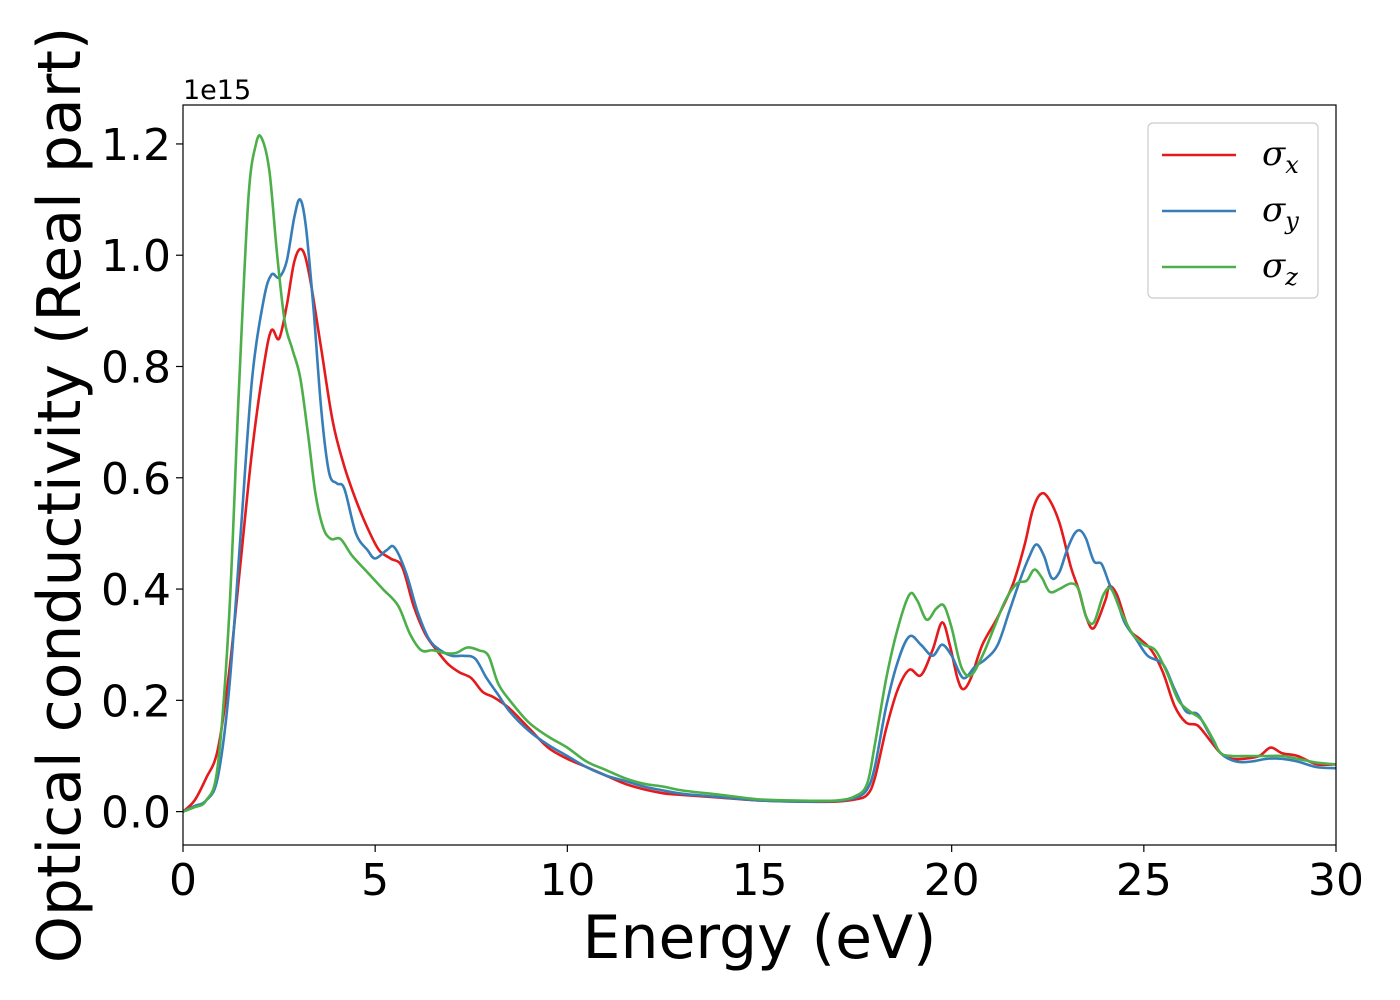  Describe the element at coordinates (1280, 268) in the screenshot. I see `legend-label-z: σz` at that location.